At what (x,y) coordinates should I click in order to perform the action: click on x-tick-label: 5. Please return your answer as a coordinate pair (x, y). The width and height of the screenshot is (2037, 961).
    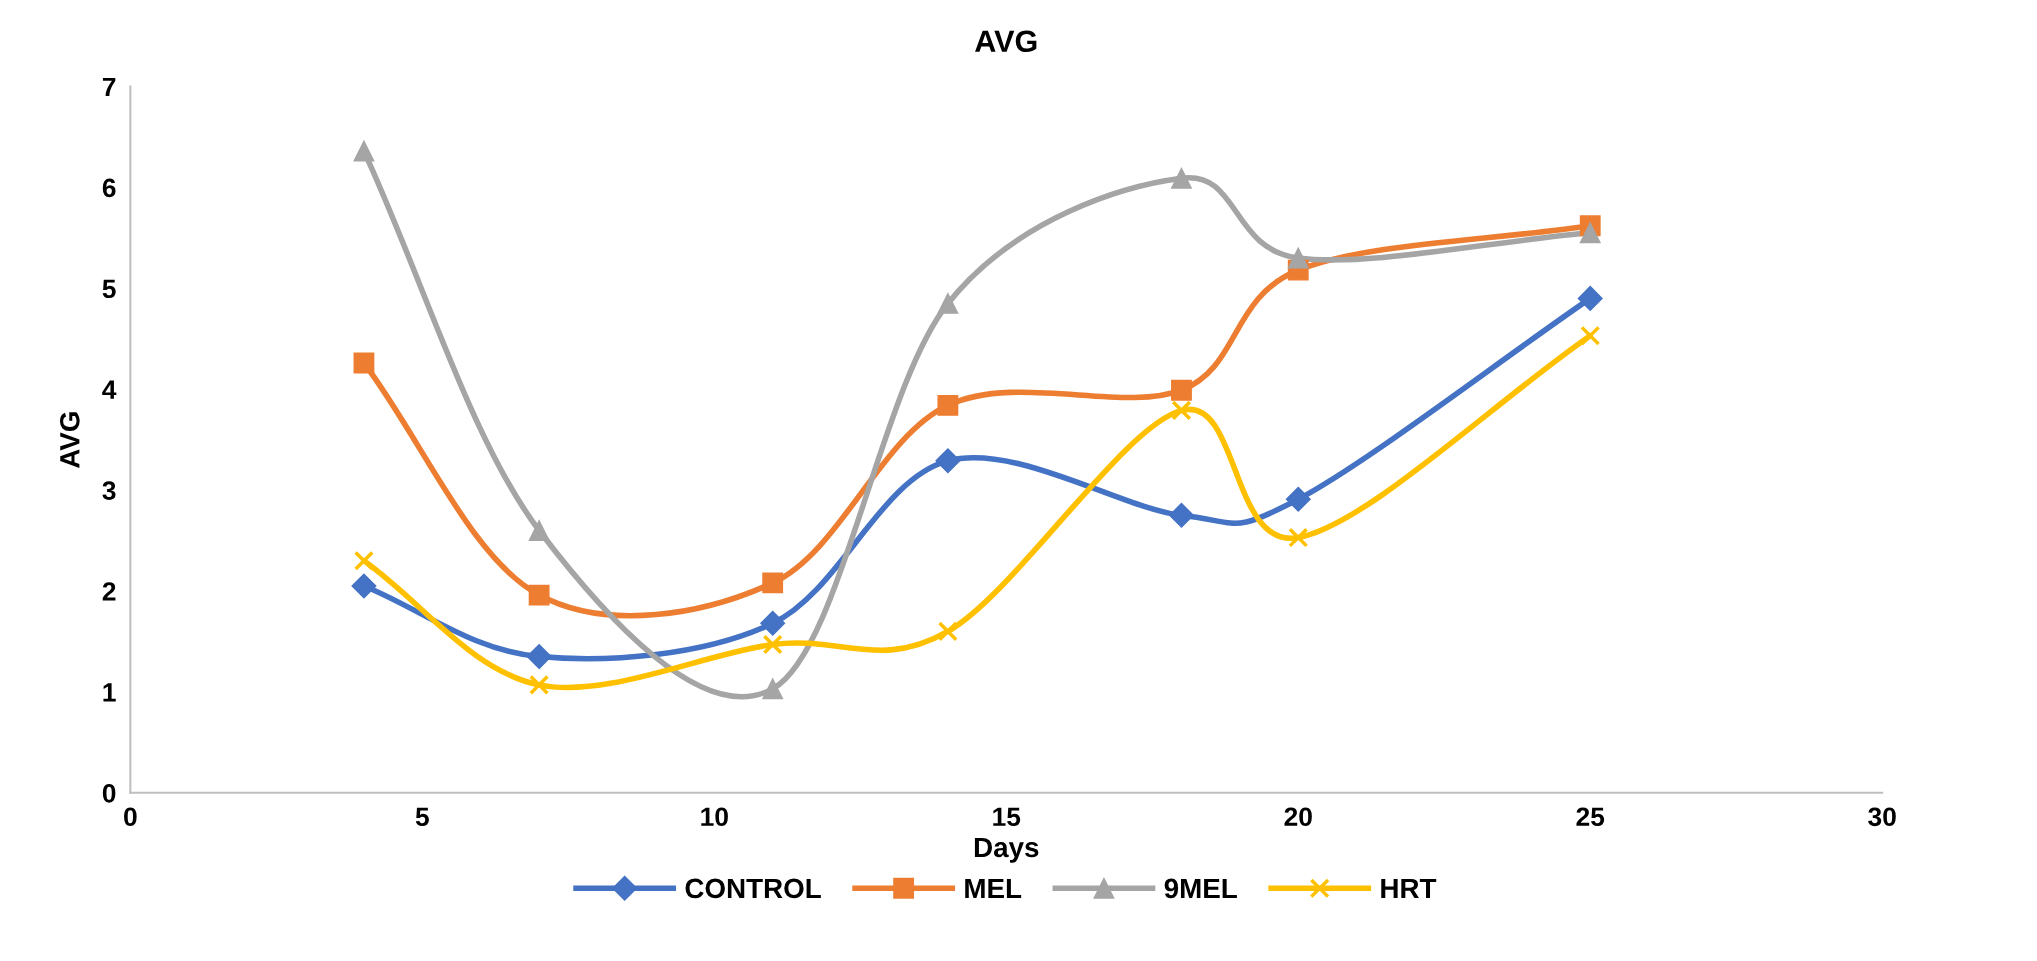
    Looking at the image, I should click on (422, 817).